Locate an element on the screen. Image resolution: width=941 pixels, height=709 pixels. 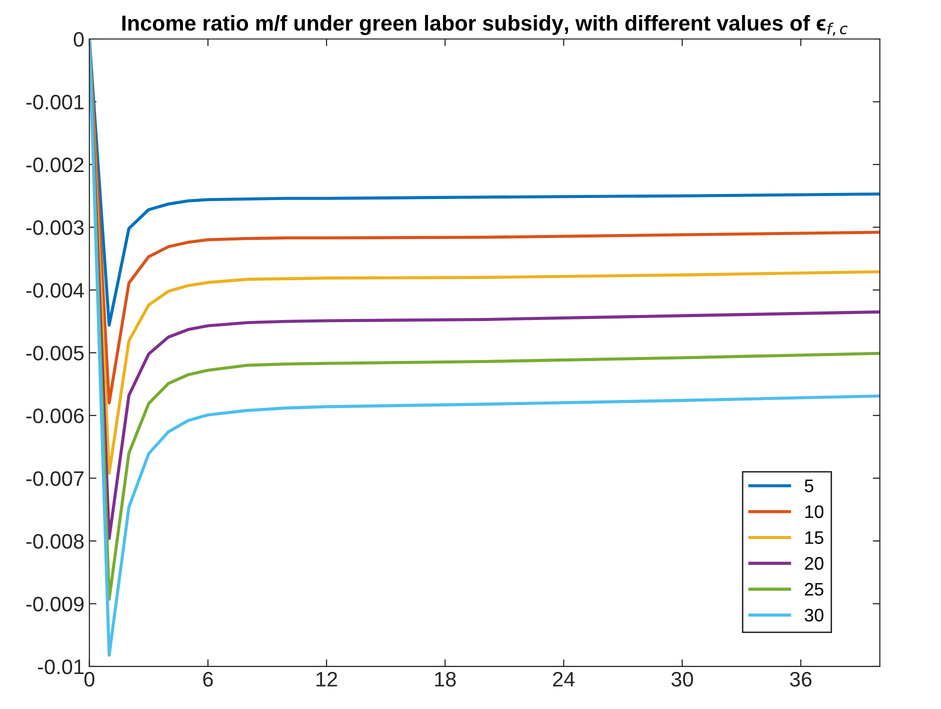
y-tick-label: -0.002 is located at coordinates (55, 164).